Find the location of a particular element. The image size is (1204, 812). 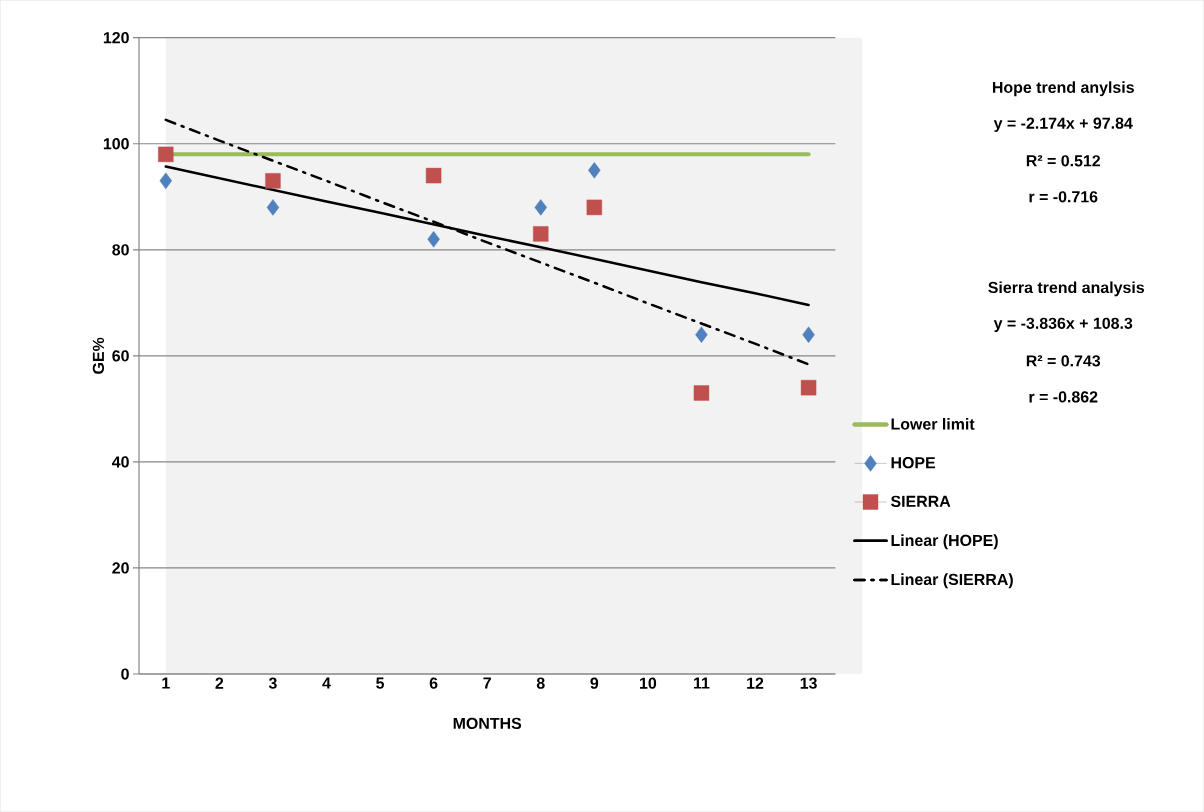

x-tick-label: 2 is located at coordinates (219, 683).